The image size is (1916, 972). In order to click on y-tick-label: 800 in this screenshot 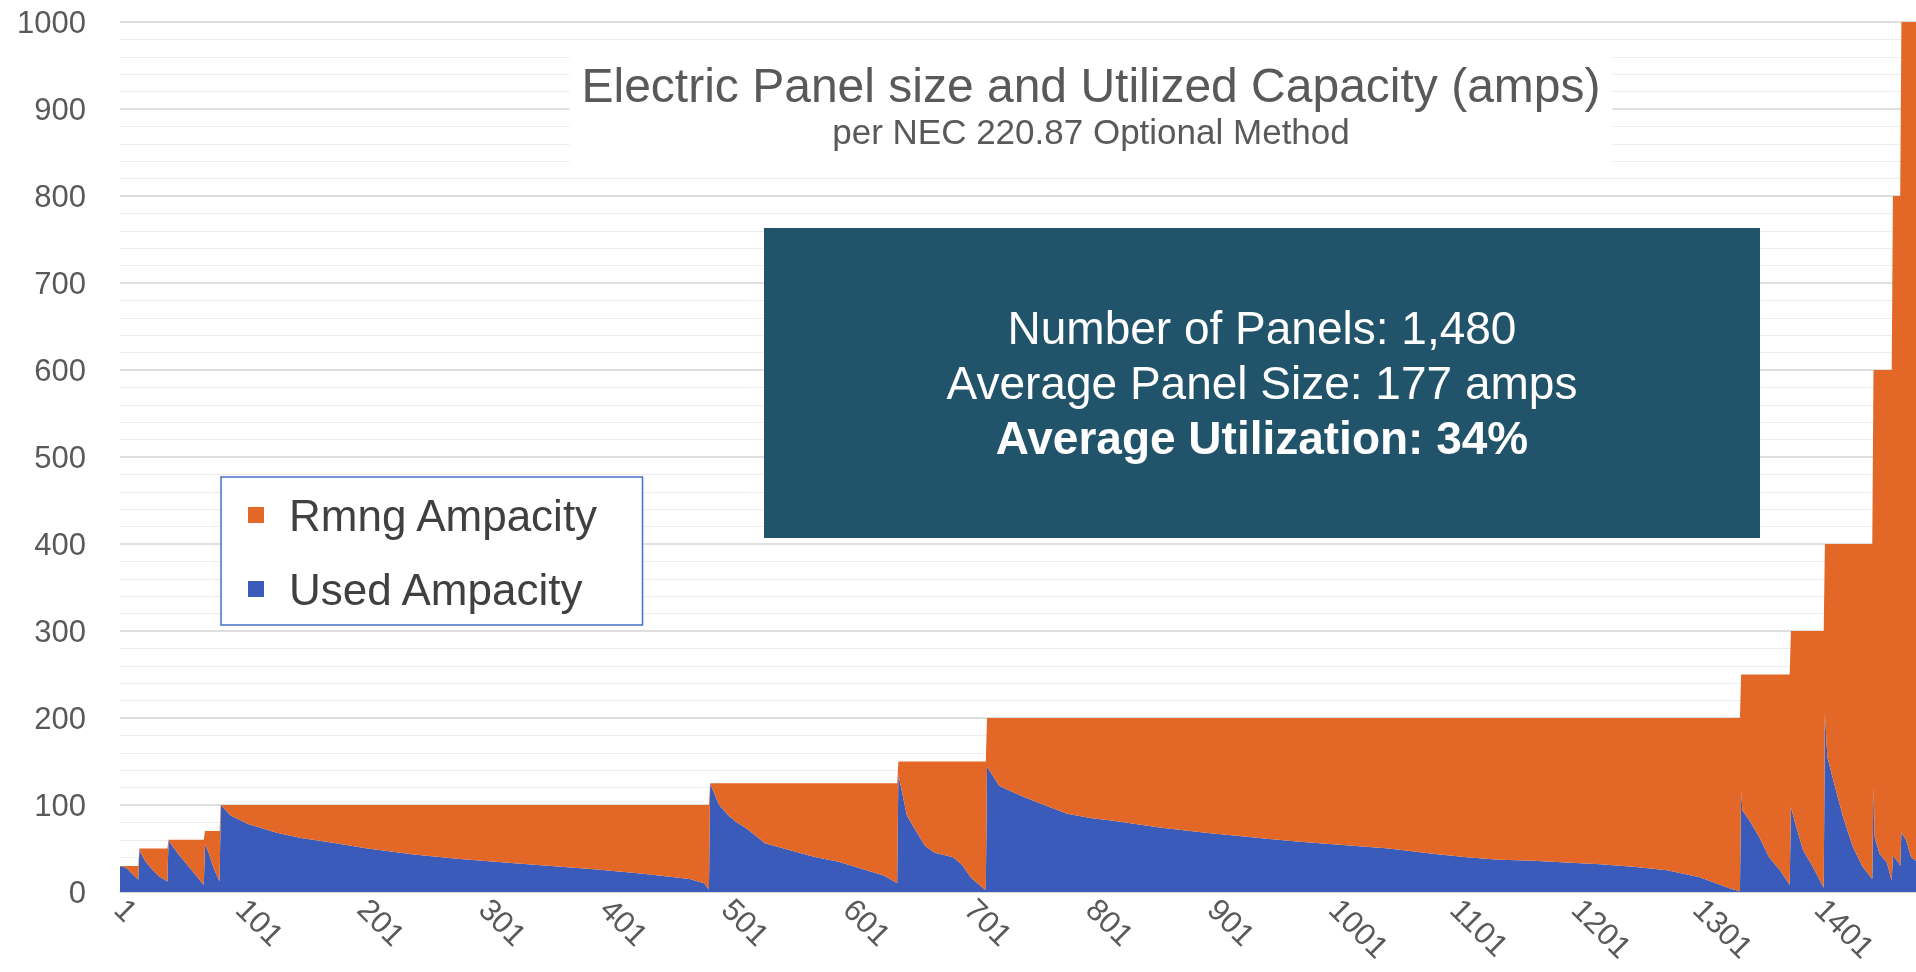, I will do `click(60, 196)`.